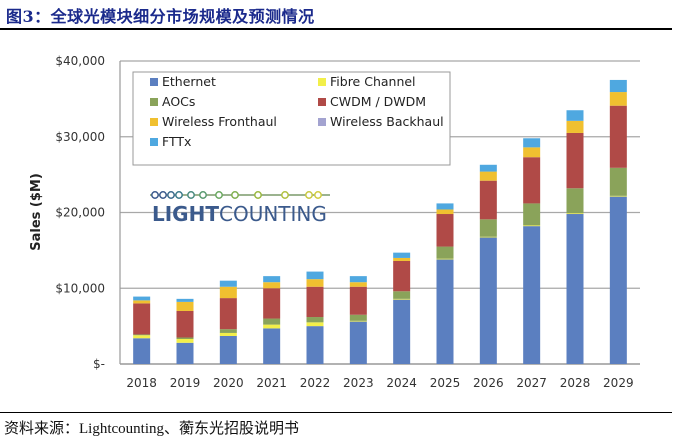  I want to click on y-tick-labels: $- $10,000 $20,000 $30,000 $40,000, so click(80, 212).